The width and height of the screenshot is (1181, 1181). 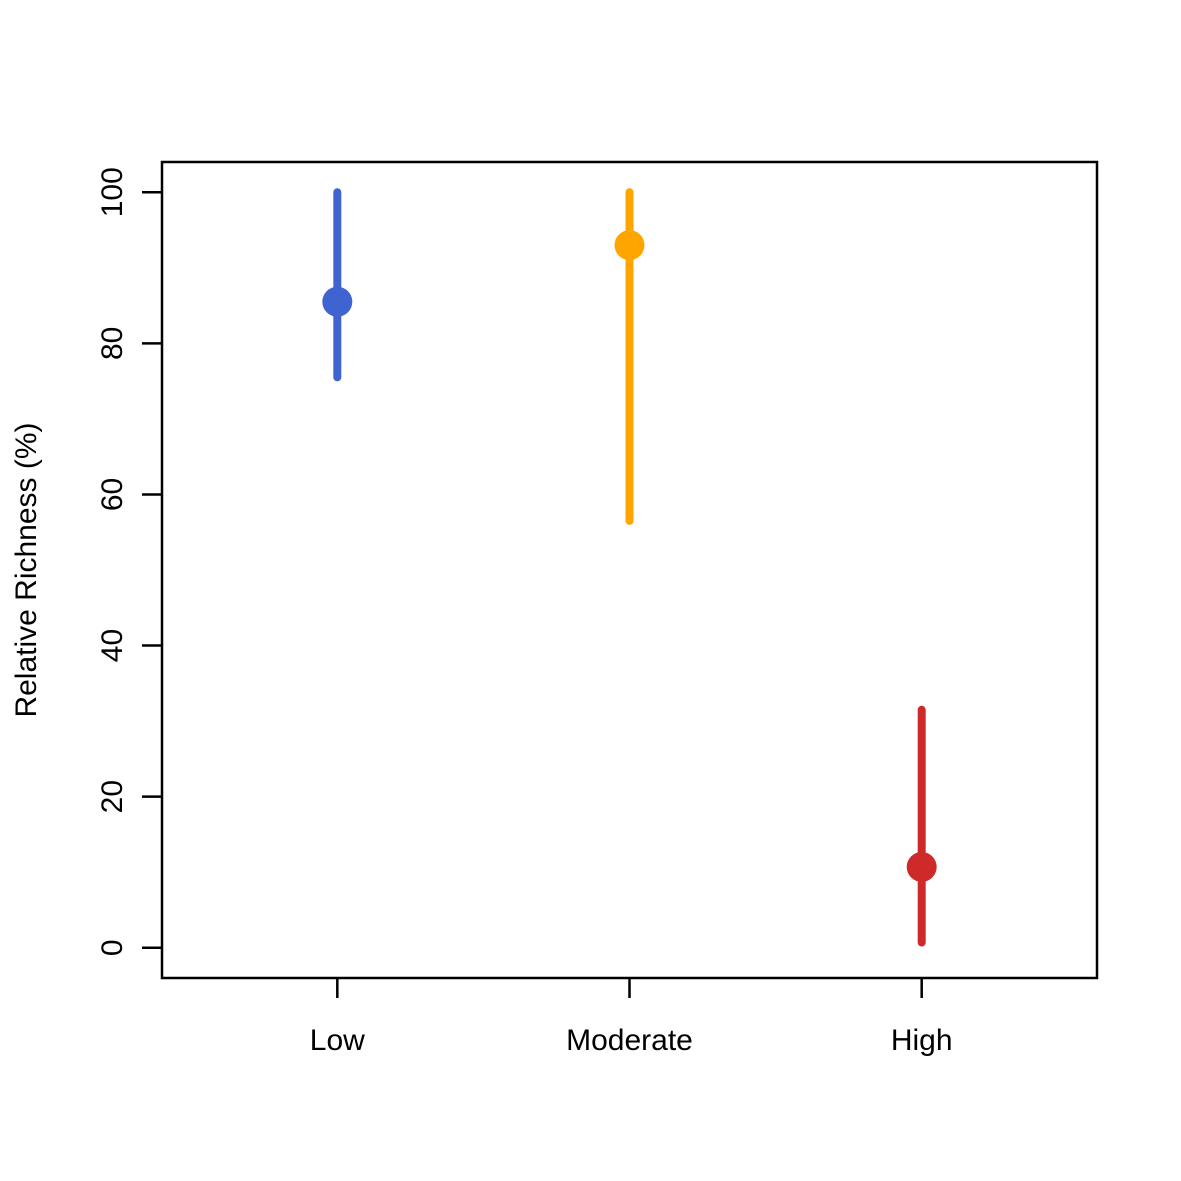 I want to click on y-tick-label: 80, so click(x=112, y=343).